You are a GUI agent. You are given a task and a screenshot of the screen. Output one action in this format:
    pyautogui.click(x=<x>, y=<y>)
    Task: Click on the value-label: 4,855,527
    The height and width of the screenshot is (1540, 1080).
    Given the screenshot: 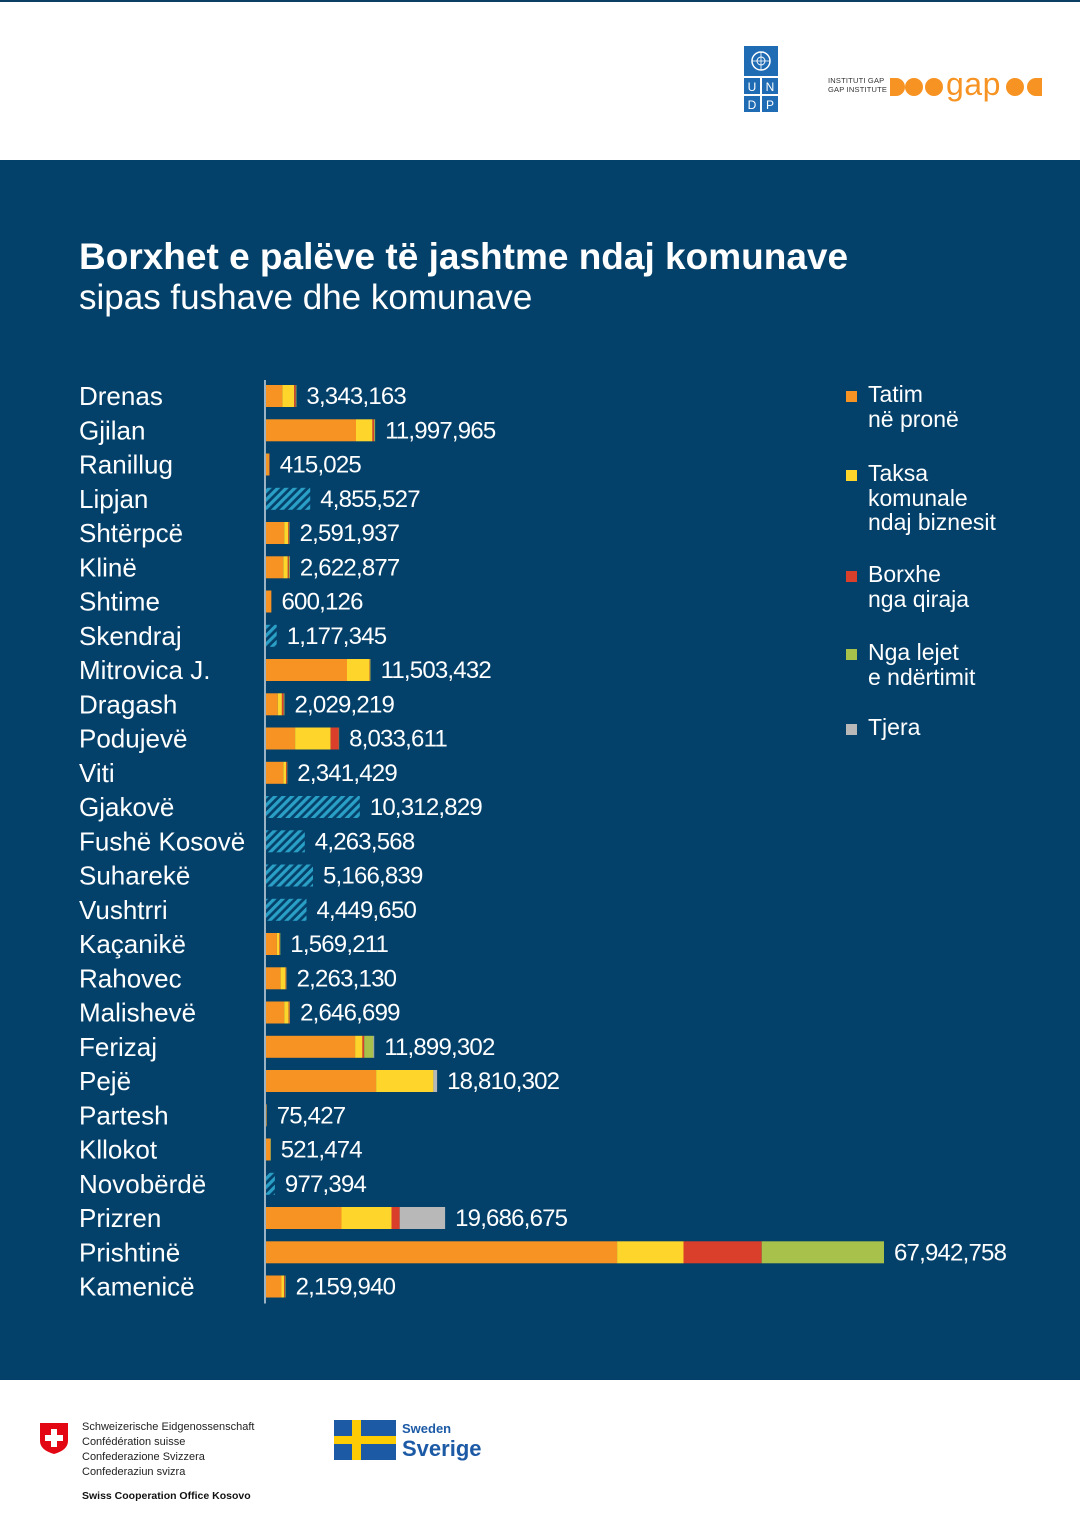 What is the action you would take?
    pyautogui.click(x=370, y=499)
    